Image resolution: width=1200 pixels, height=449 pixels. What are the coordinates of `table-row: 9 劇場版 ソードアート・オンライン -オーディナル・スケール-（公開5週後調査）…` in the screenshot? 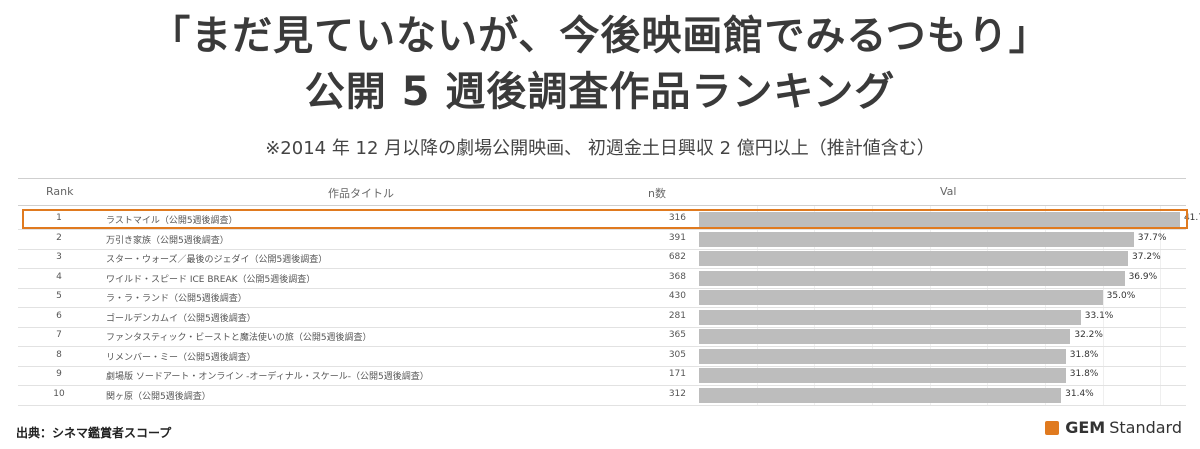 It's located at (602, 376).